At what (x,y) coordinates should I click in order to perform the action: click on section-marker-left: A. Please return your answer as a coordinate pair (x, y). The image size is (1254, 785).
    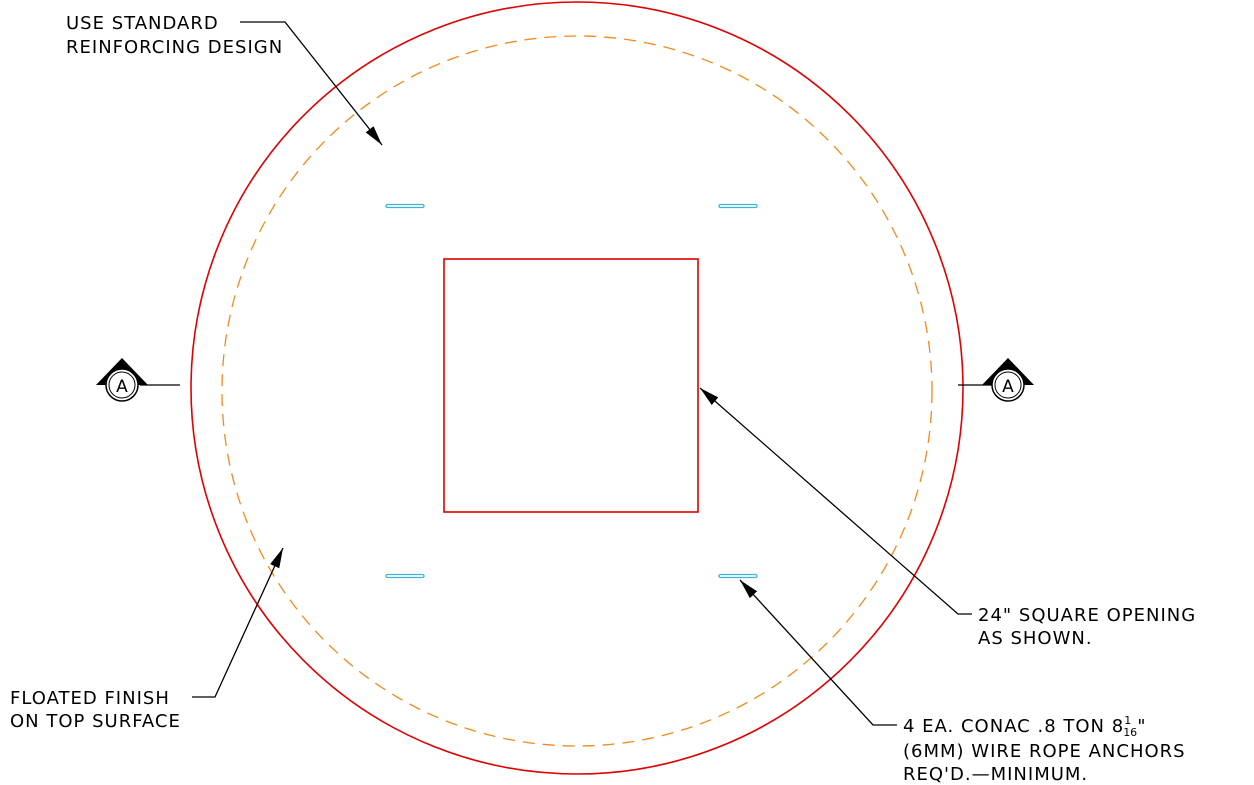
    Looking at the image, I should click on (138, 380).